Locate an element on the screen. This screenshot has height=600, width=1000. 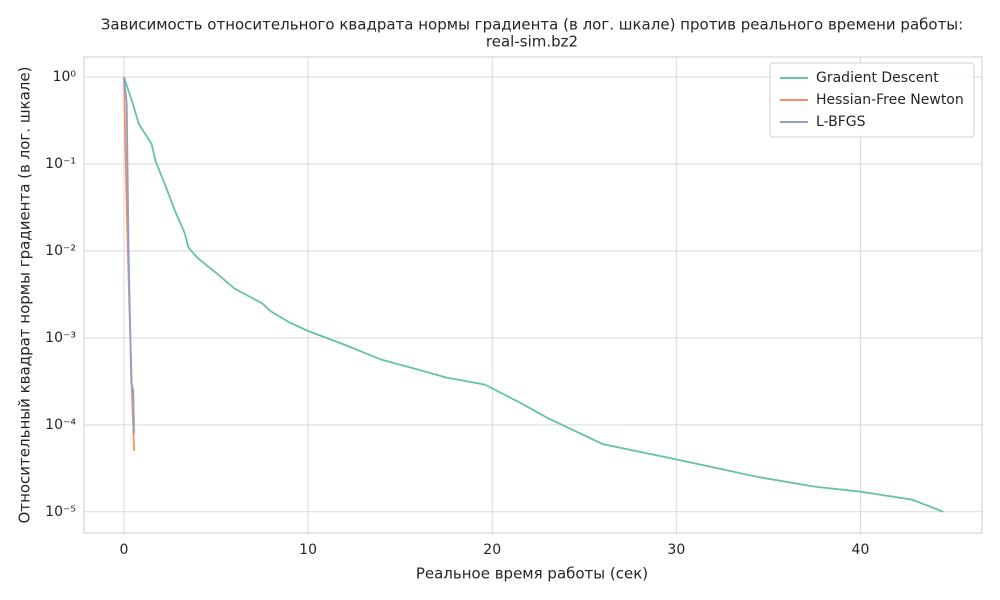
legend-label: Hessian-Free Newton is located at coordinates (890, 100).